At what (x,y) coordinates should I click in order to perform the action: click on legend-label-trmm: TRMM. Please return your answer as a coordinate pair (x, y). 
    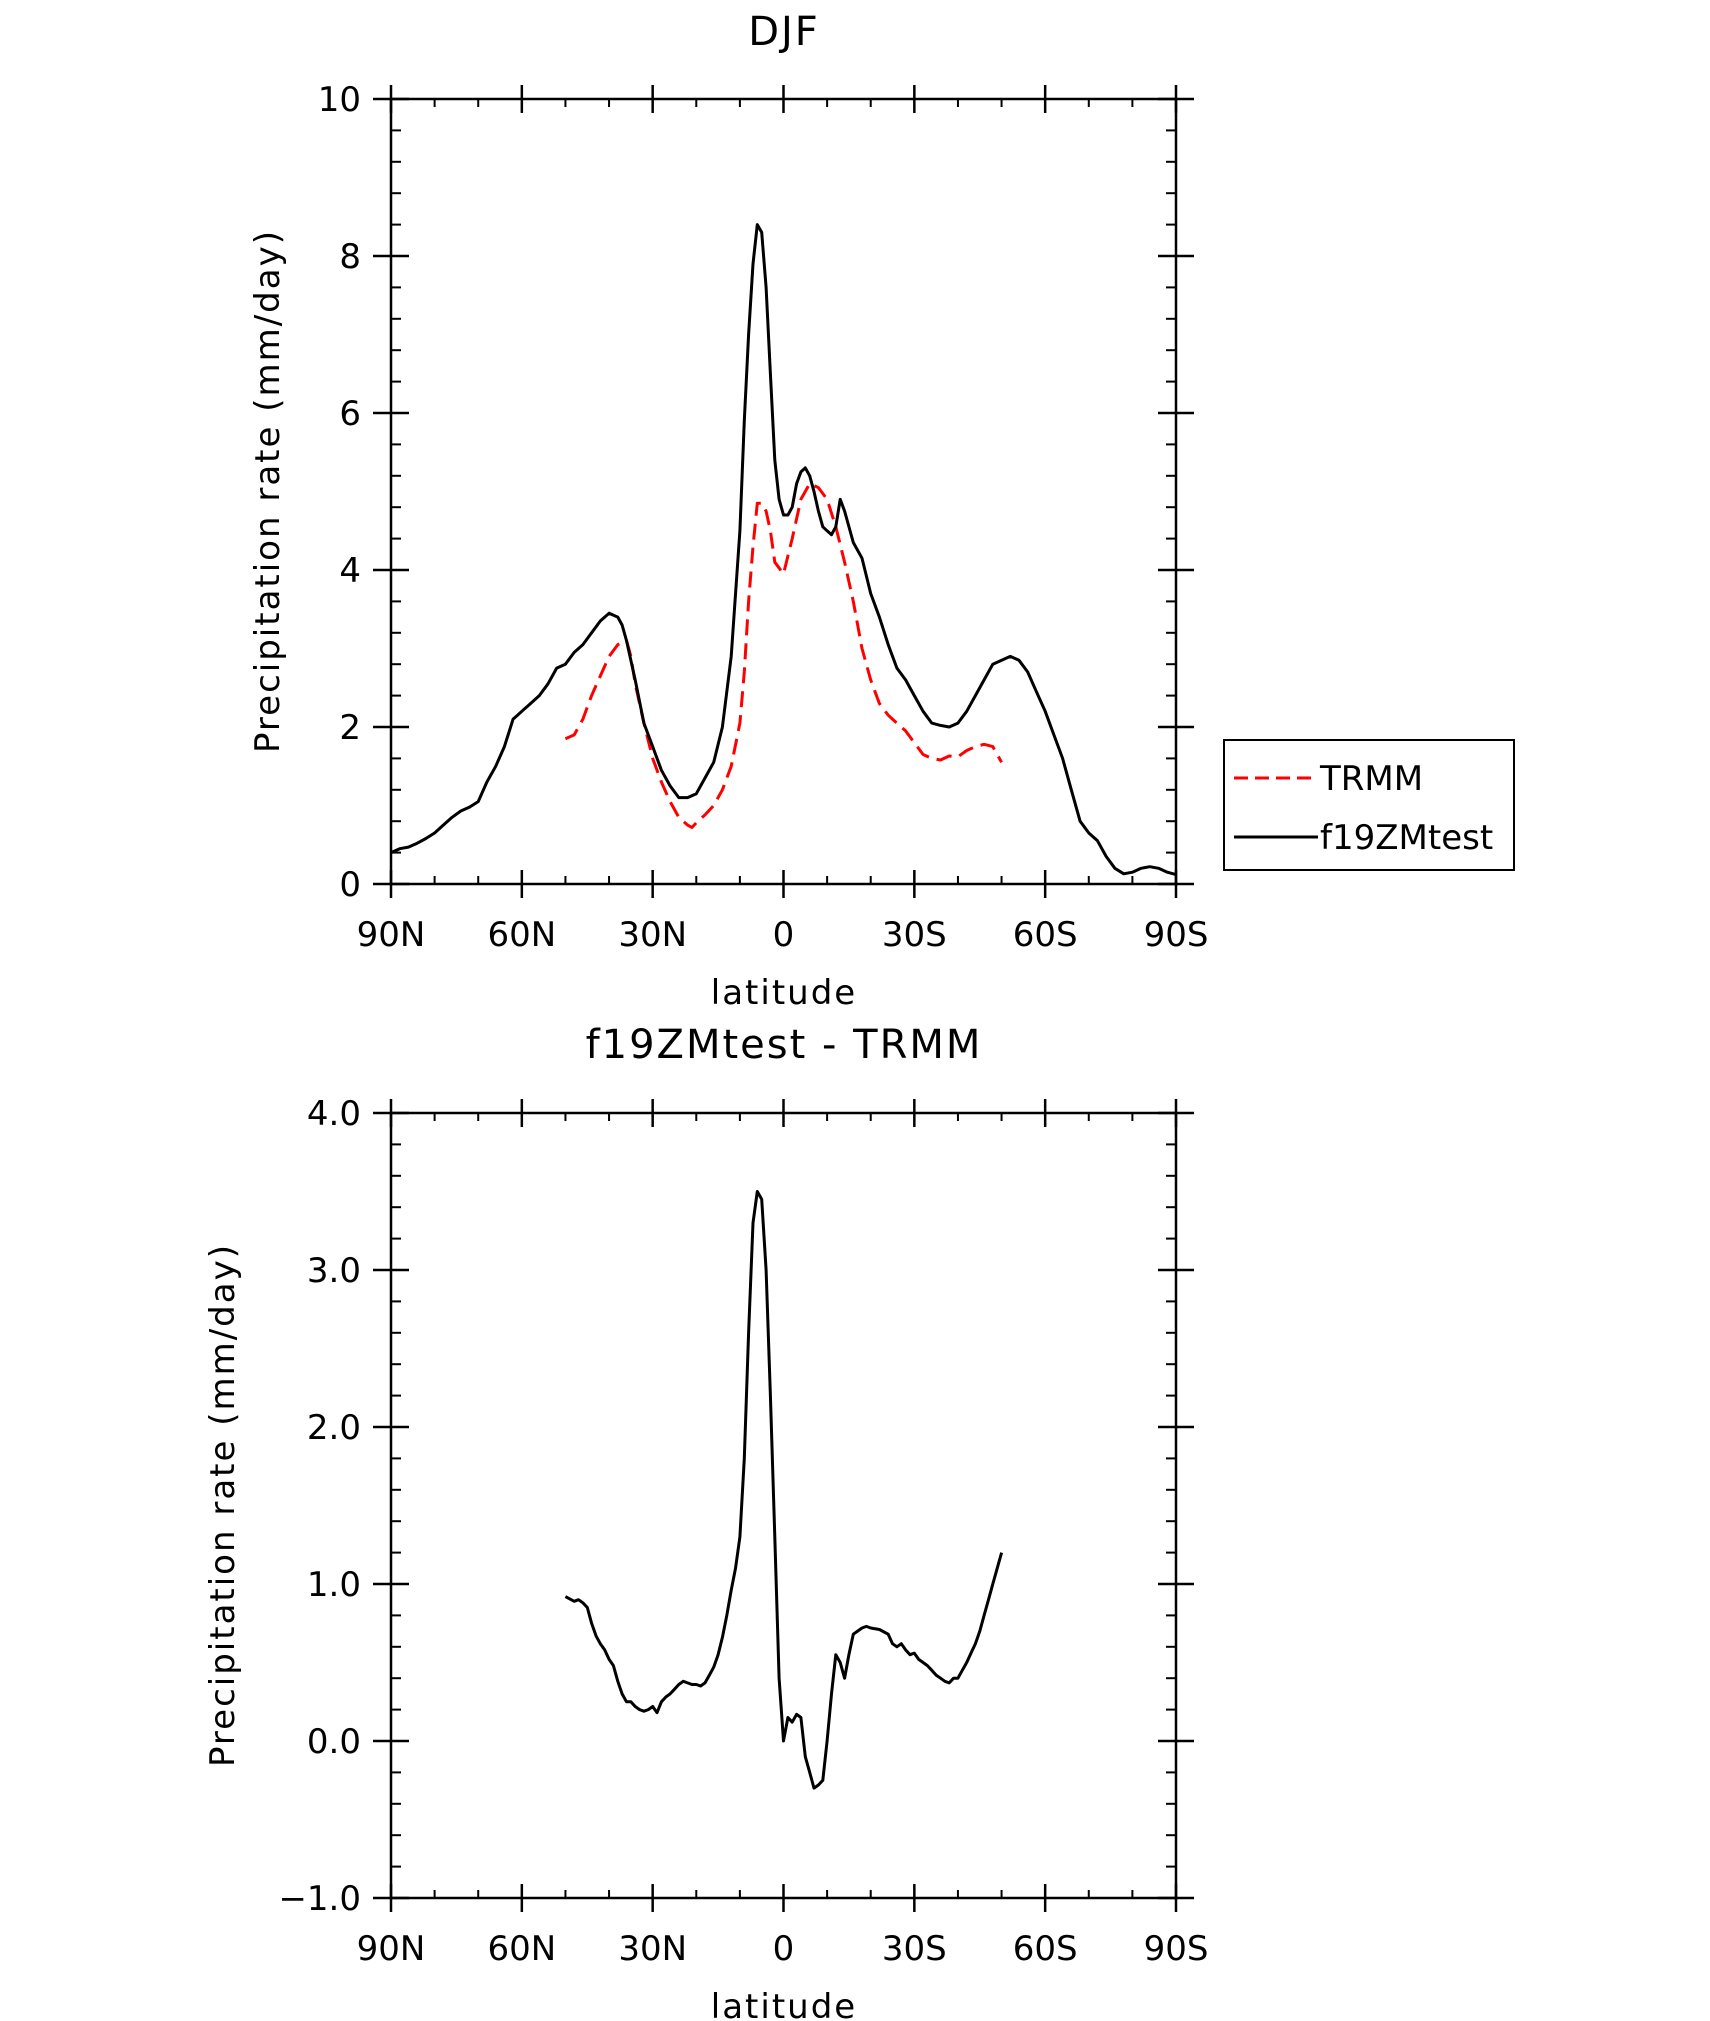
    Looking at the image, I should click on (1371, 779).